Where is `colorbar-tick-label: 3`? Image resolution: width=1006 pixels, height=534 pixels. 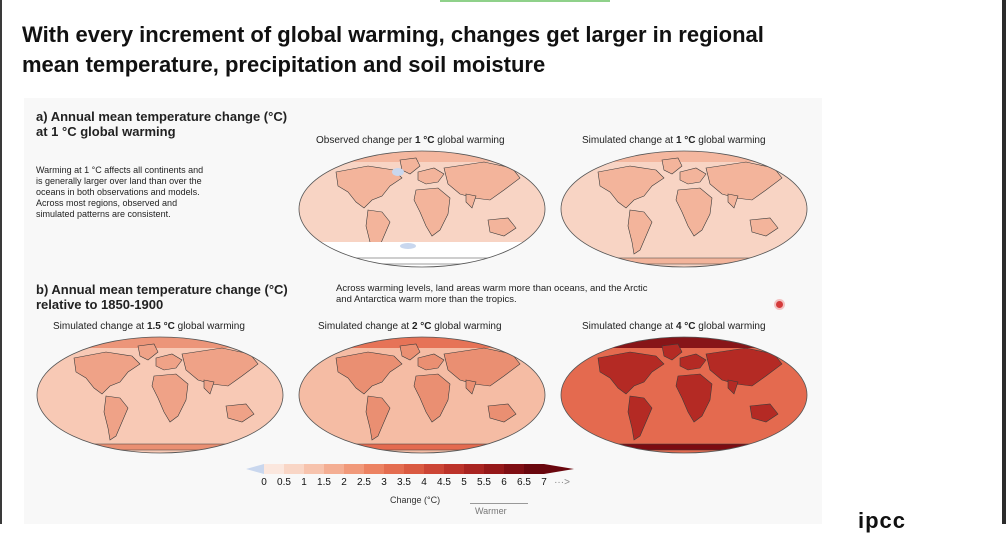
colorbar-tick-label: 3 is located at coordinates (384, 482).